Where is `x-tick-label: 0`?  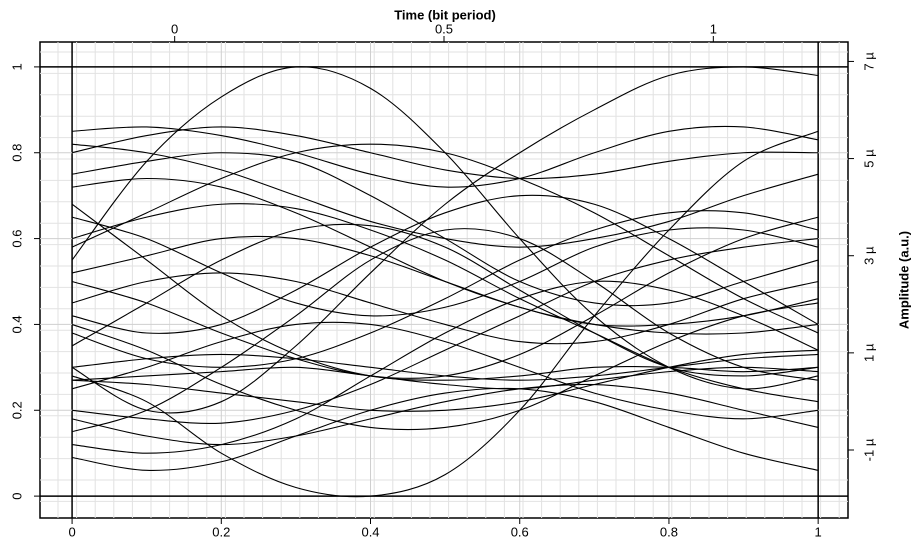 x-tick-label: 0 is located at coordinates (71, 531).